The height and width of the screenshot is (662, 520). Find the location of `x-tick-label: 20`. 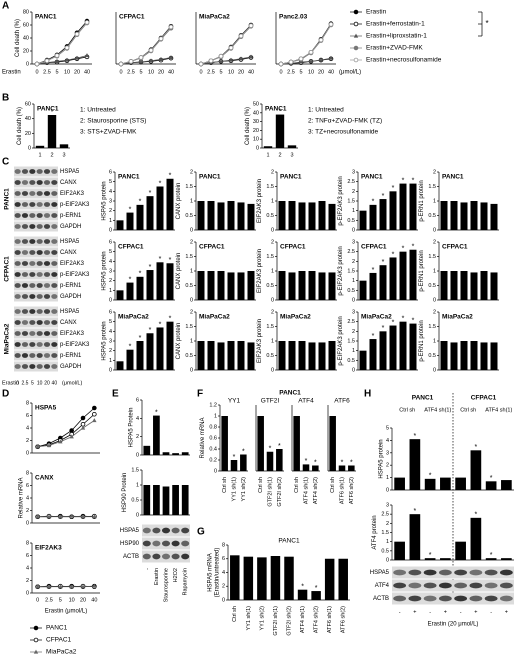

x-tick-label: 20 is located at coordinates (77, 72).